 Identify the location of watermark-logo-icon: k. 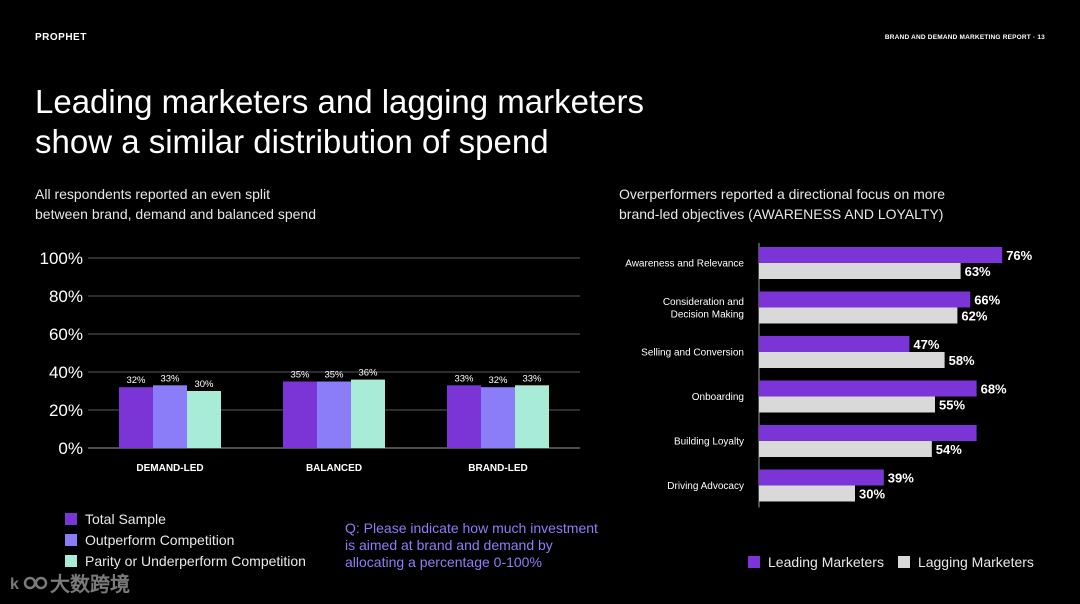
(29, 584).